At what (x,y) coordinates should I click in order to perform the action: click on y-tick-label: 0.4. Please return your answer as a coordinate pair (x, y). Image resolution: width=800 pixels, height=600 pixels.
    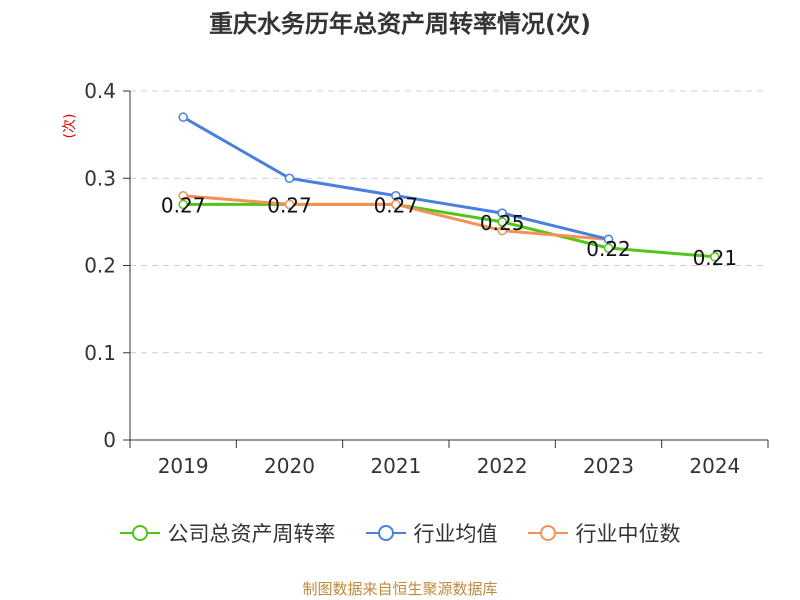
    Looking at the image, I should click on (100, 91).